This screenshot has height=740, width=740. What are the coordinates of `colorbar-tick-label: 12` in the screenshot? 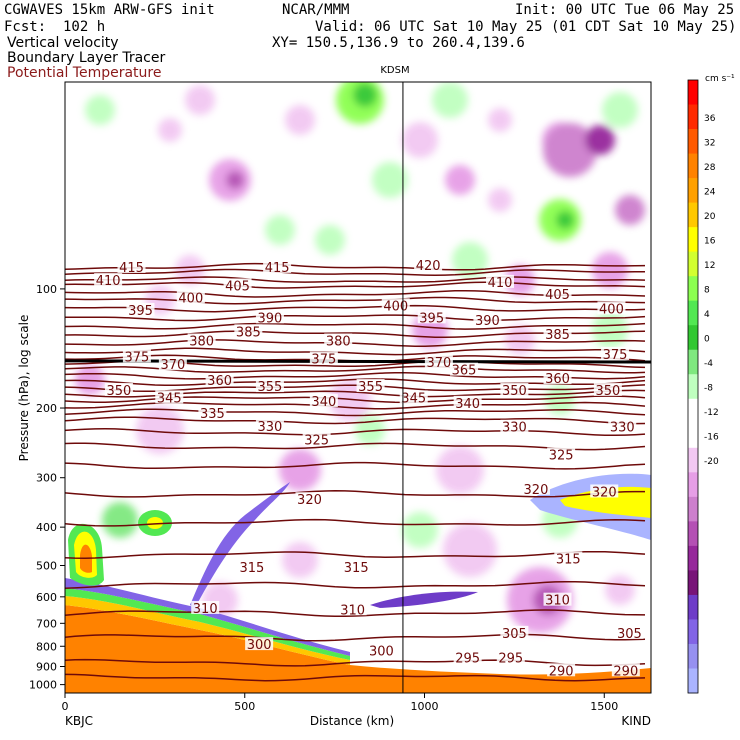 It's located at (709, 266).